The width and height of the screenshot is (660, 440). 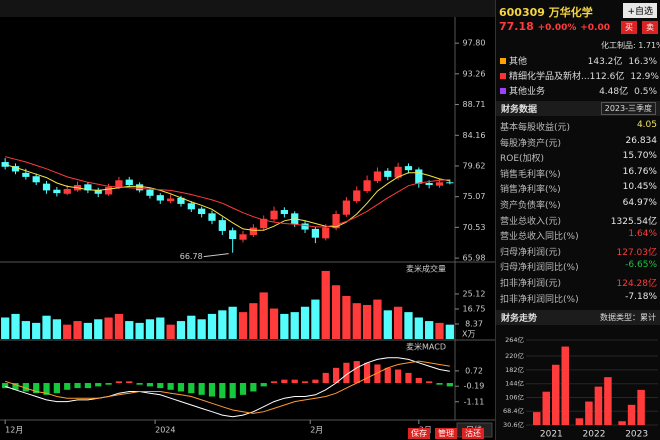 I want to click on finance-value: -6.65%, so click(x=641, y=265).